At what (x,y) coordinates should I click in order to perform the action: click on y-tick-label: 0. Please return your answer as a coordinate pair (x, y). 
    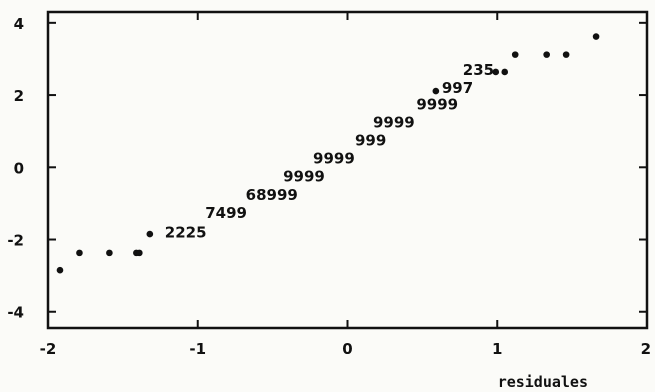
    Looking at the image, I should click on (19, 168).